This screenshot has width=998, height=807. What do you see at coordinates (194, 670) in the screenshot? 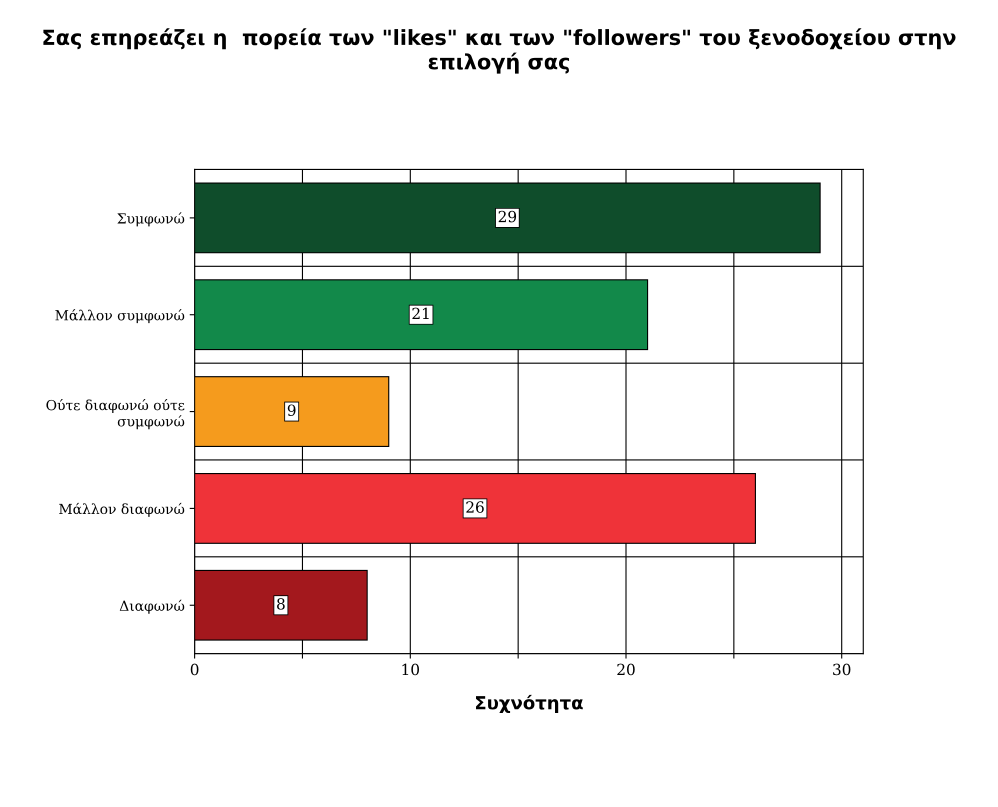
I see `x-tick-label: 0` at bounding box center [194, 670].